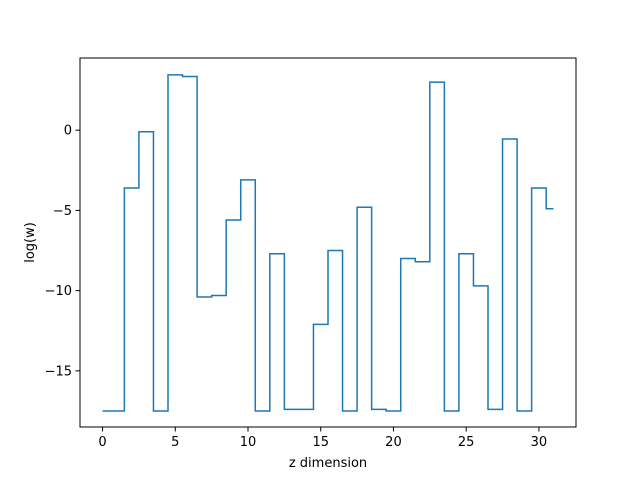 This screenshot has width=640, height=480. Describe the element at coordinates (466, 442) in the screenshot. I see `x-tick-label: 25` at that location.